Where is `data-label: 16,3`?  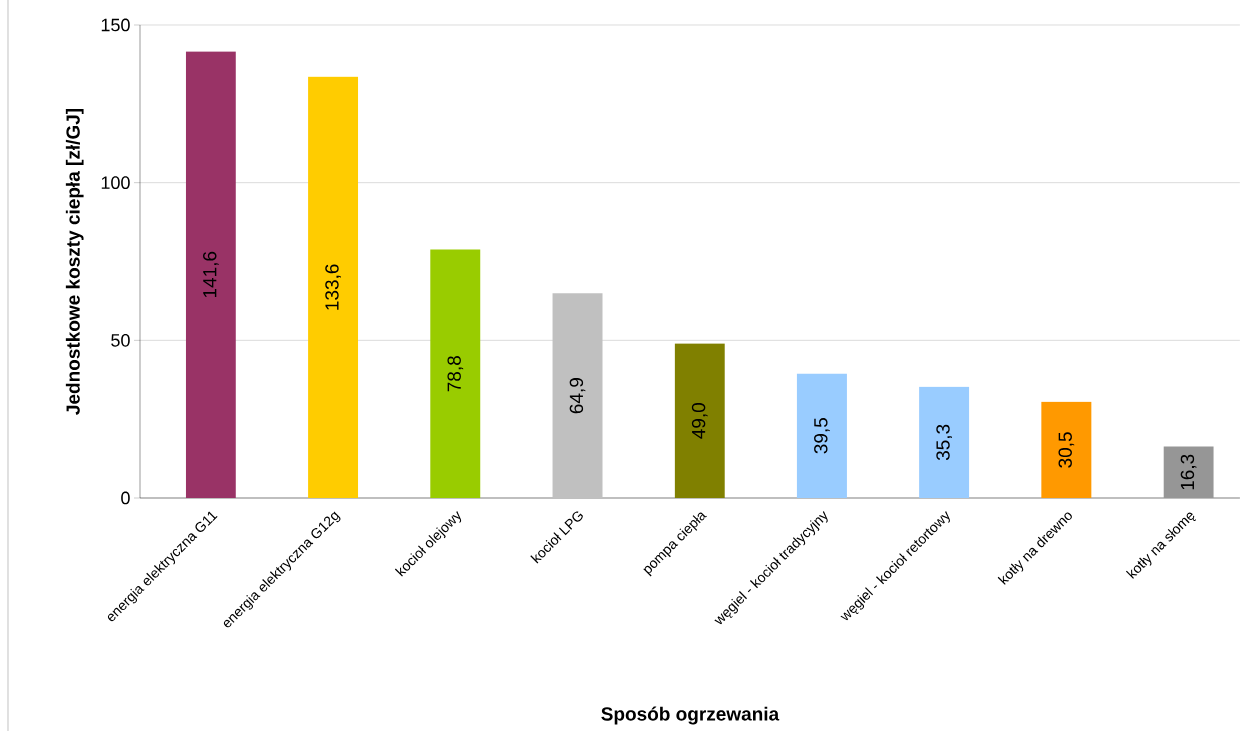 data-label: 16,3 is located at coordinates (1188, 472).